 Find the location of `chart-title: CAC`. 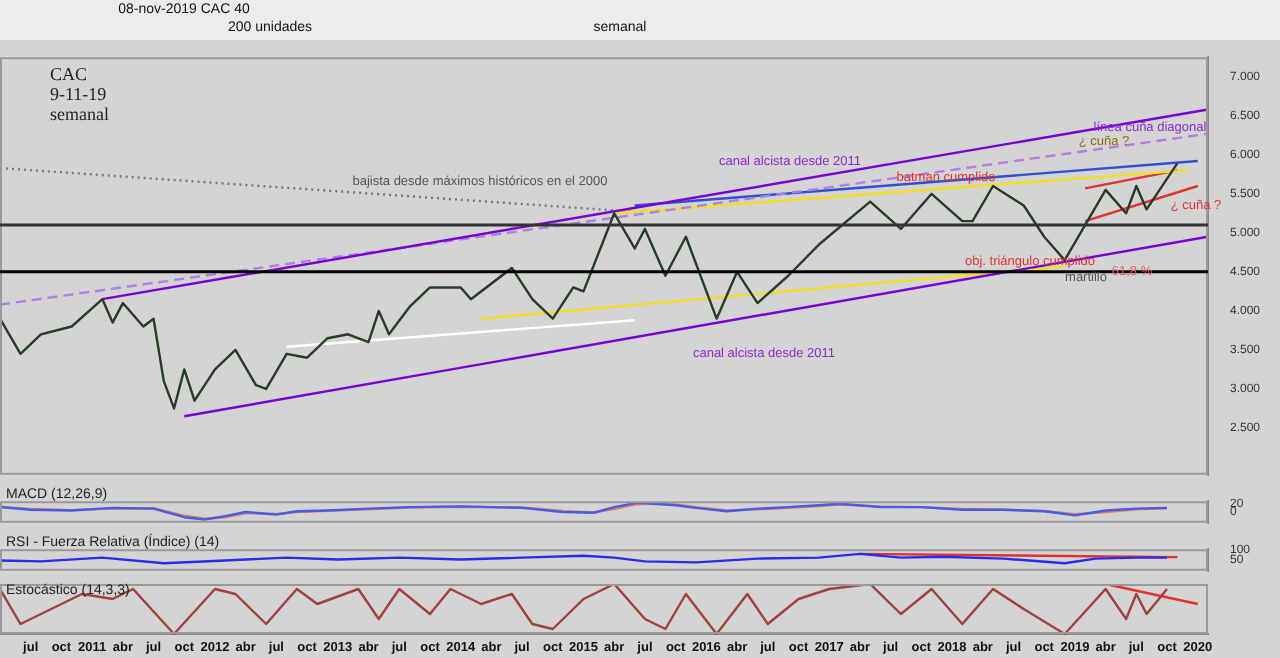

chart-title: CAC is located at coordinates (69, 74).